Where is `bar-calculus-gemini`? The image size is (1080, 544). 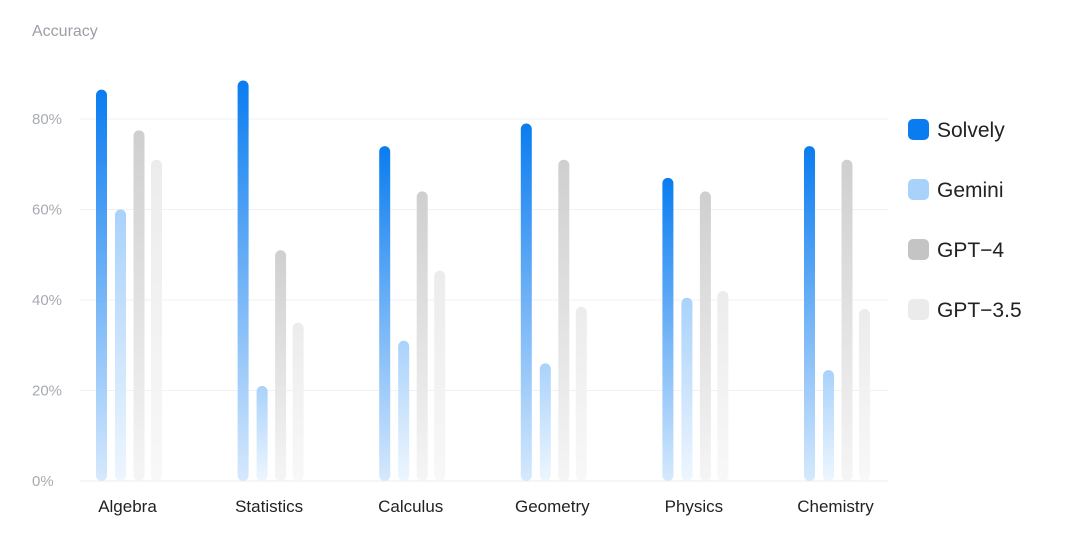 bar-calculus-gemini is located at coordinates (404, 410).